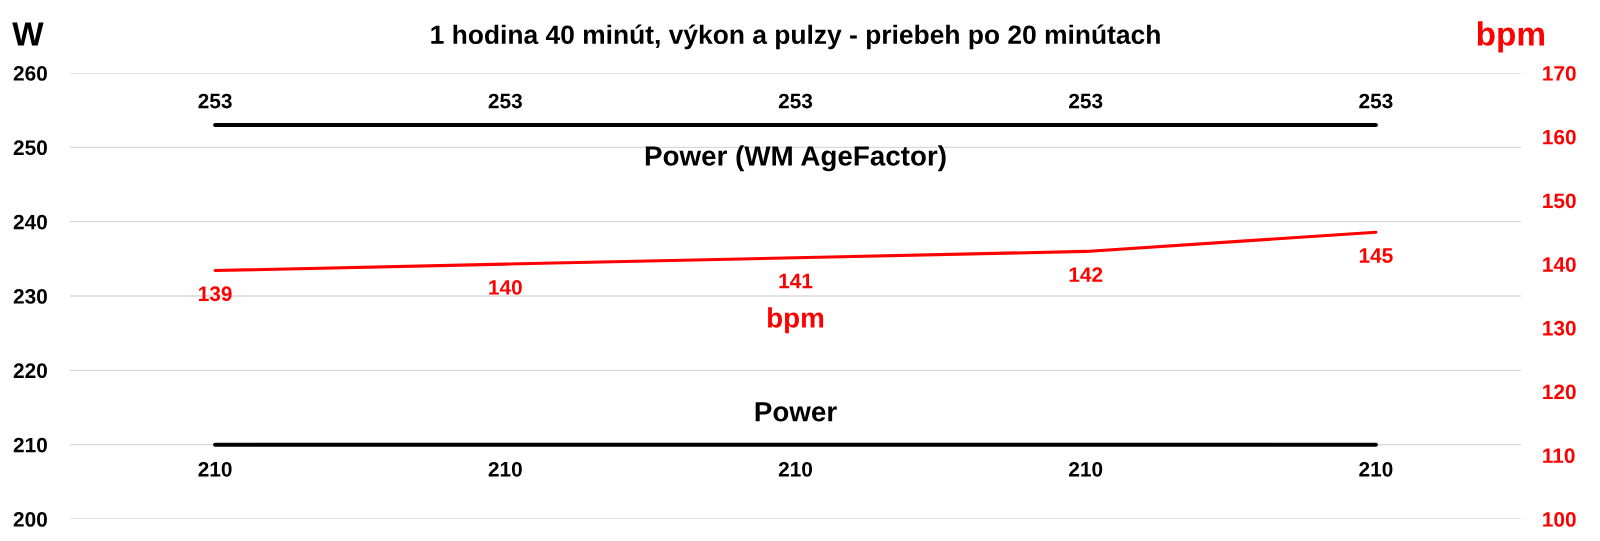 The image size is (1600, 541). Describe the element at coordinates (30, 296) in the screenshot. I see `y-tick-label: 230` at that location.